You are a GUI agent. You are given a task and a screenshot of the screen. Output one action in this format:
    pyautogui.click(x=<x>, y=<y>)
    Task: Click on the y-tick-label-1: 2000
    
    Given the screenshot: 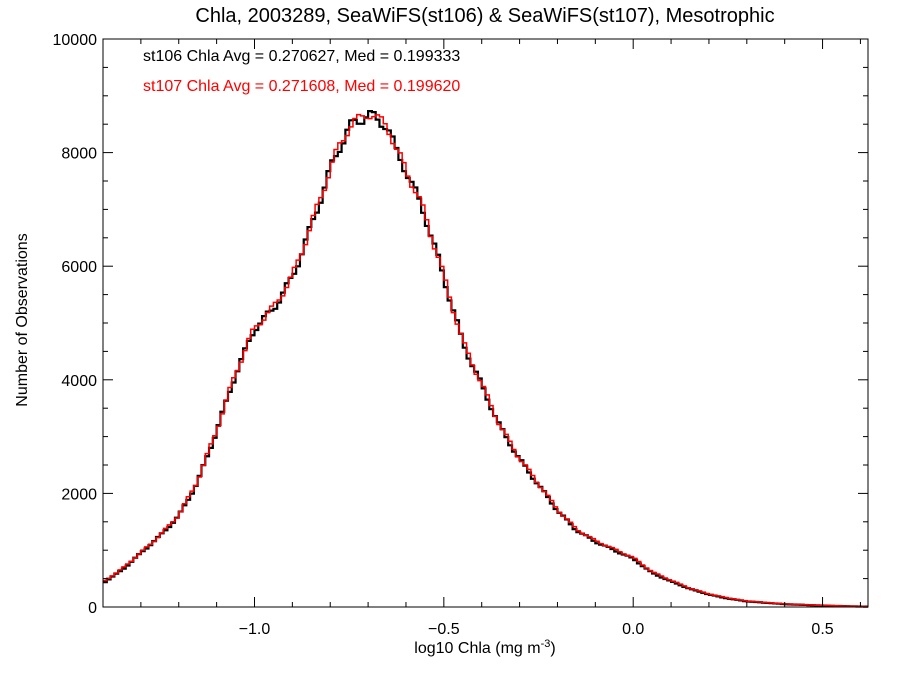 What is the action you would take?
    pyautogui.click(x=79, y=494)
    